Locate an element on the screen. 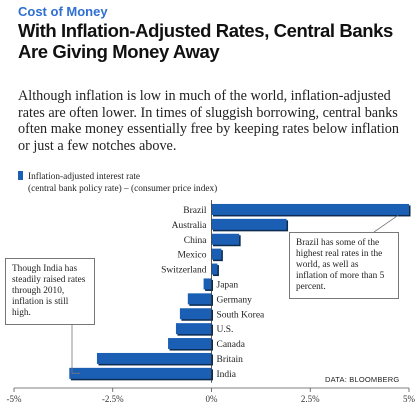 The width and height of the screenshot is (417, 418). category-label: Britain is located at coordinates (230, 360).